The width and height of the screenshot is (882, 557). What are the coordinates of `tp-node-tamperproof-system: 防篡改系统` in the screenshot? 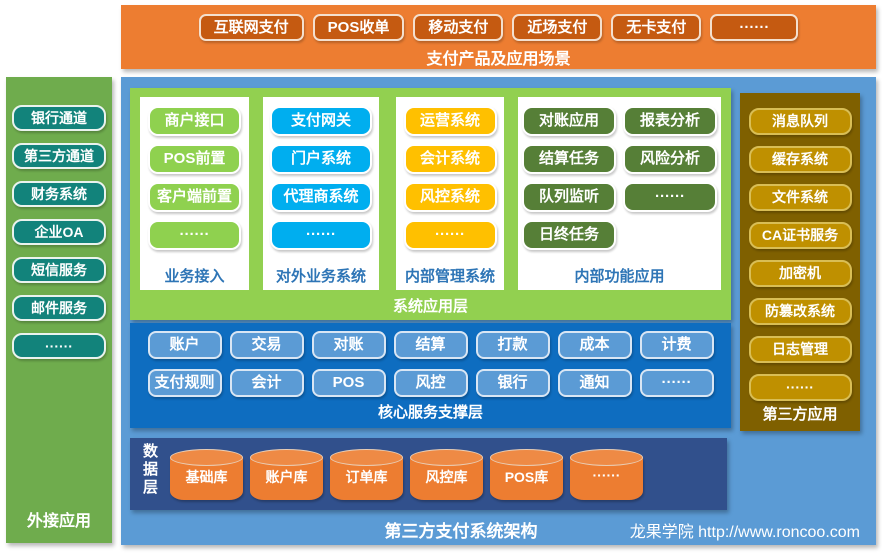 It's located at (800, 311).